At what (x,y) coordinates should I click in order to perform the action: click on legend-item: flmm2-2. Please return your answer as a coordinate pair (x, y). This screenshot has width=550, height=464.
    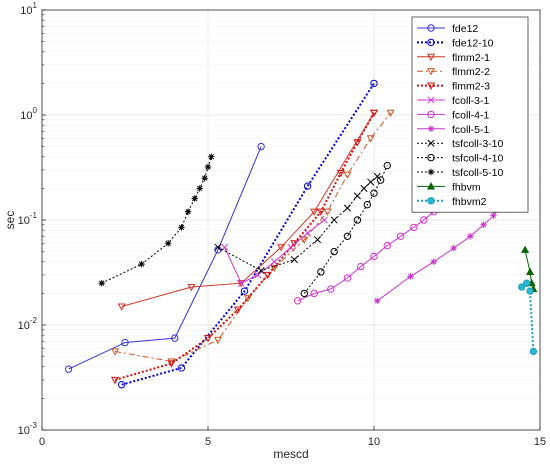
    Looking at the image, I should click on (453, 72).